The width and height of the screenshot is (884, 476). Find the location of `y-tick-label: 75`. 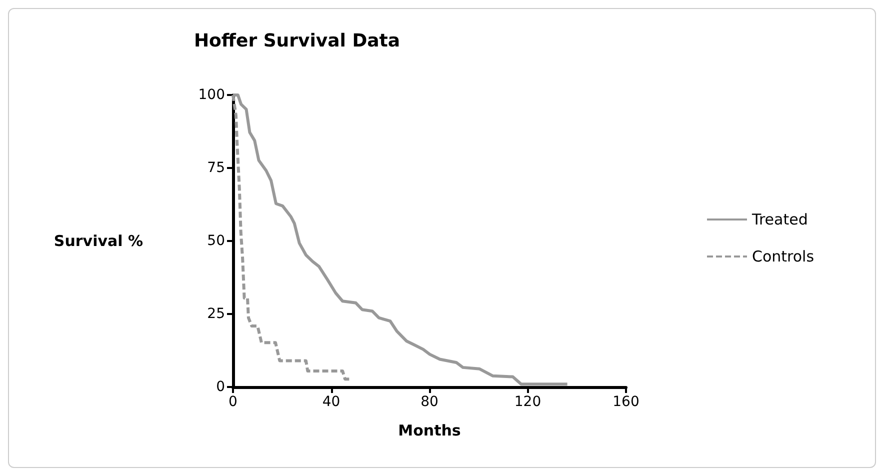

y-tick-label: 75 is located at coordinates (216, 168).